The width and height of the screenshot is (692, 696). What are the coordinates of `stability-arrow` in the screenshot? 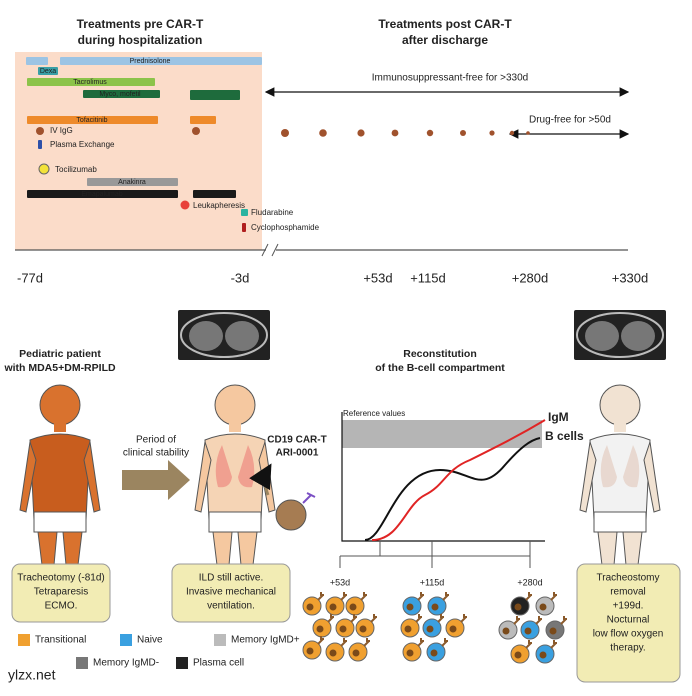 It's located at (156, 480).